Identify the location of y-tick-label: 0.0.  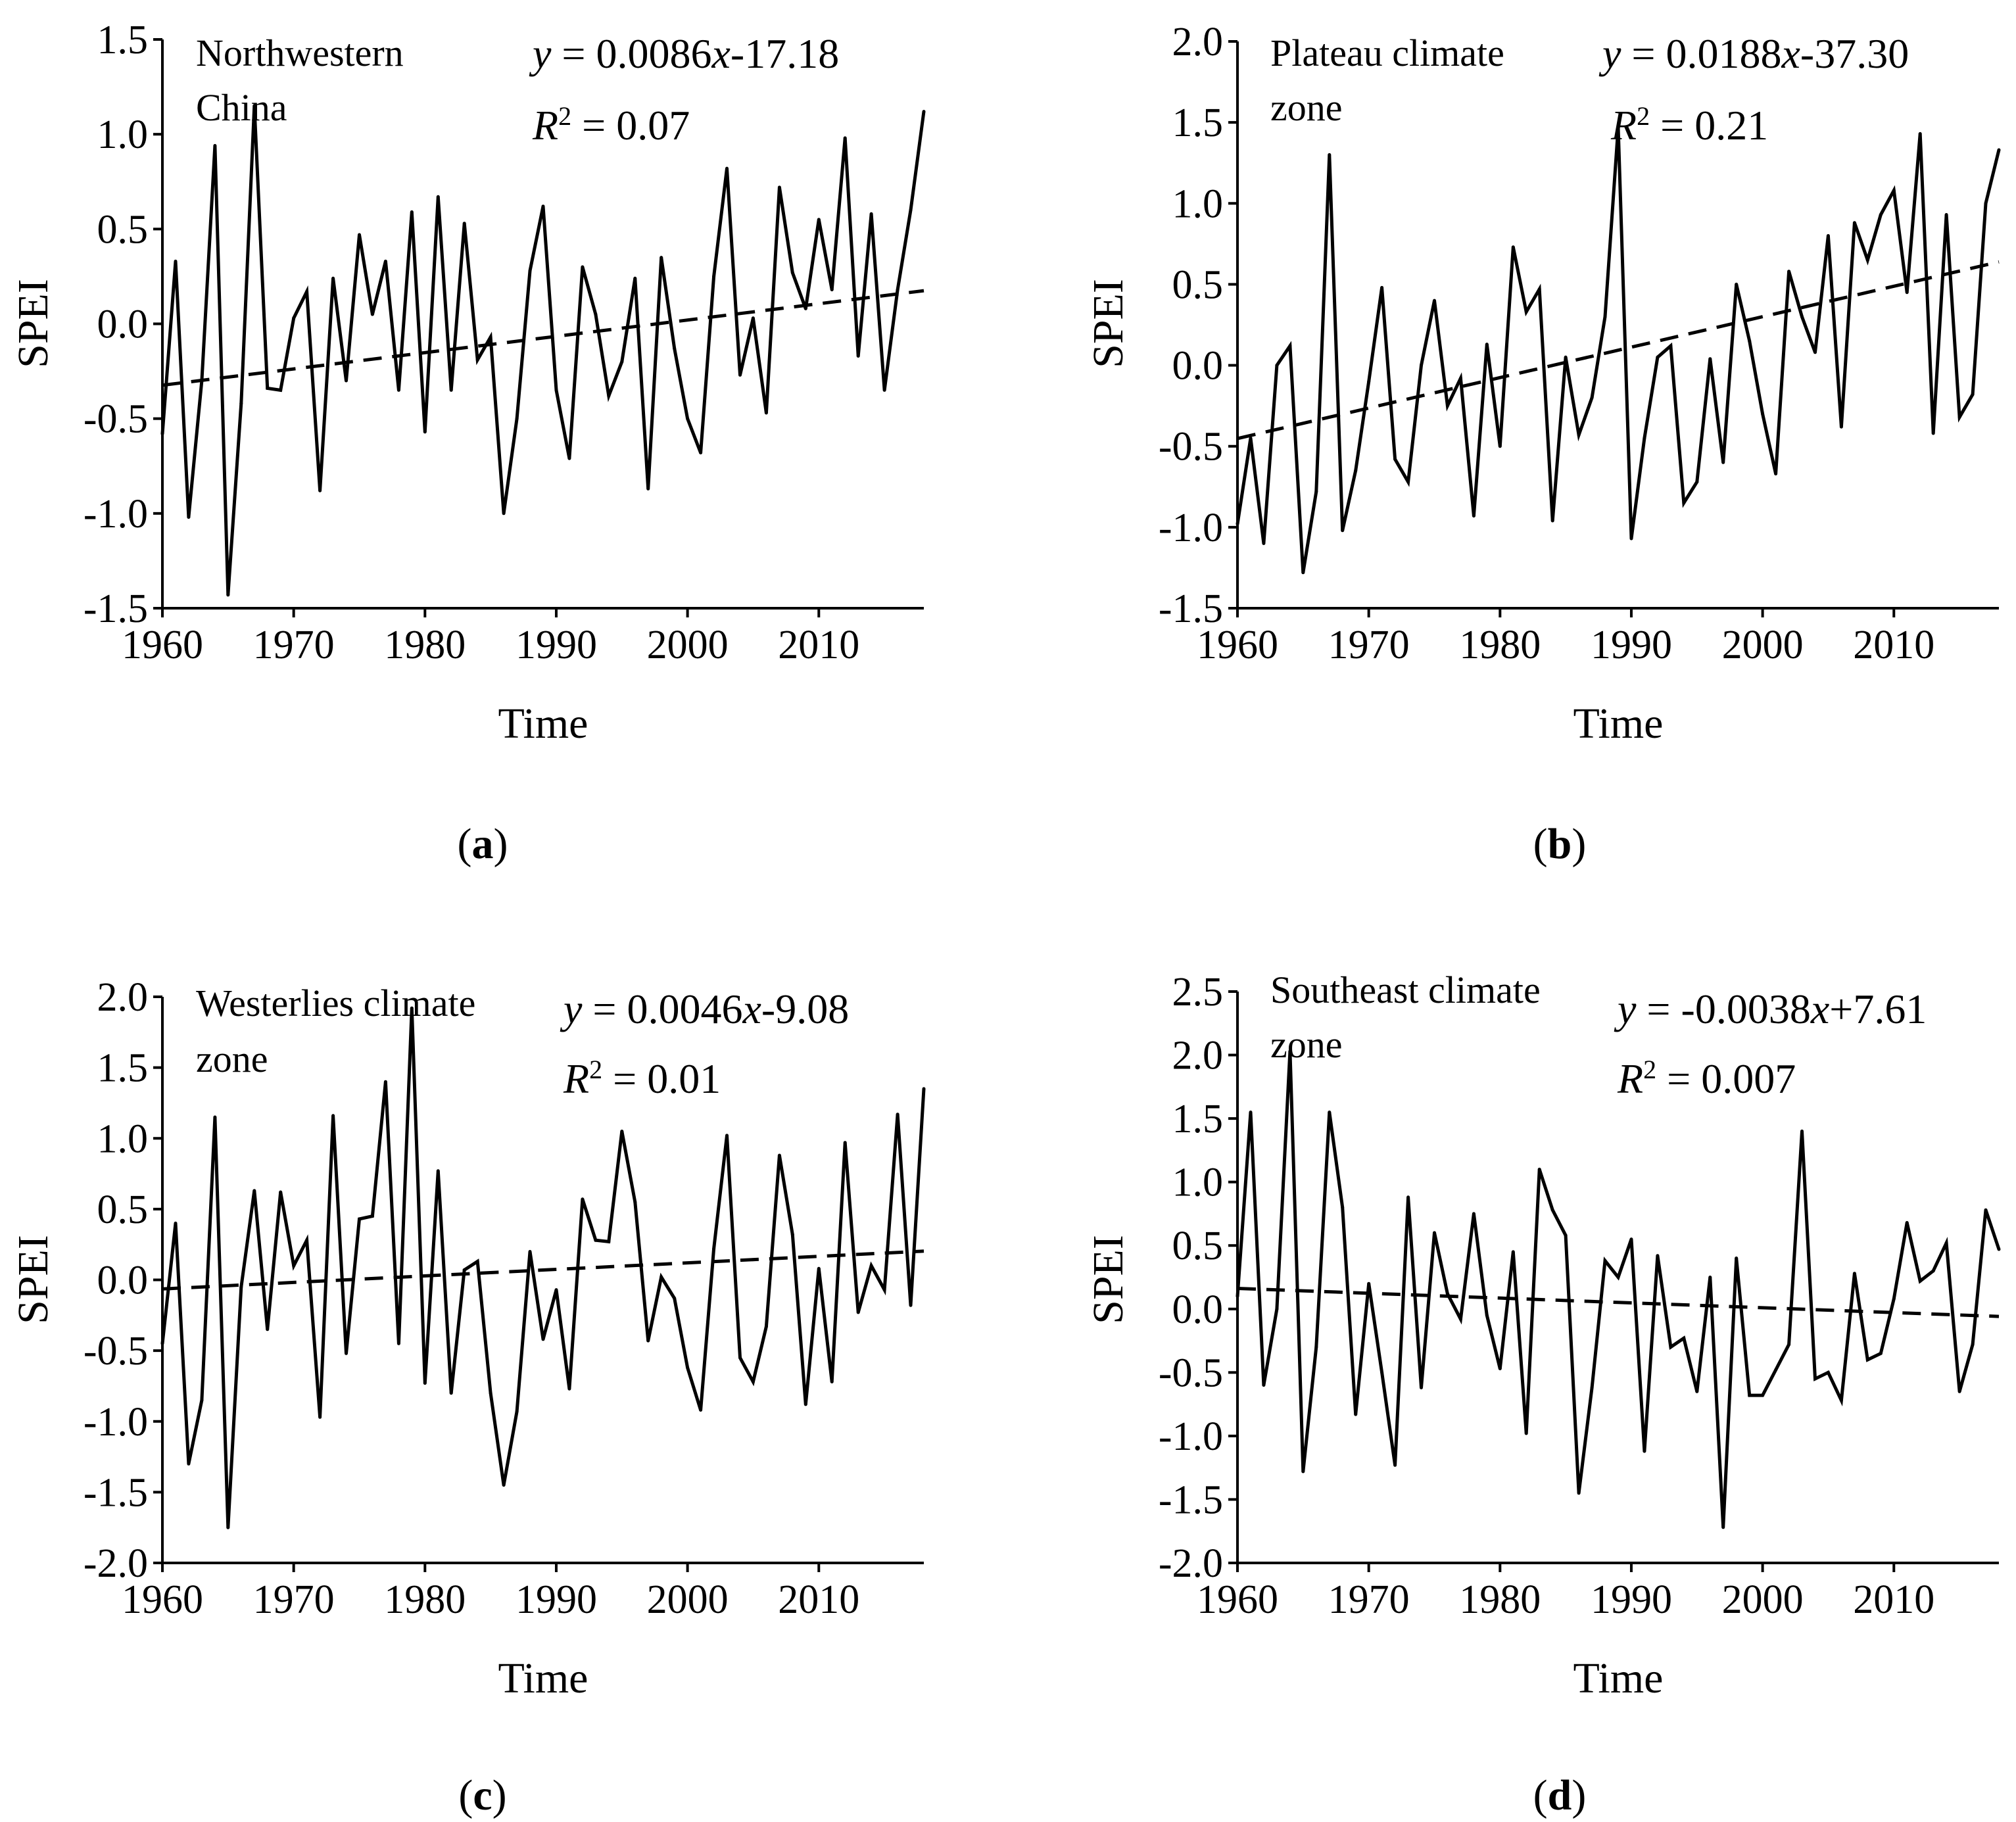
(123, 1281).